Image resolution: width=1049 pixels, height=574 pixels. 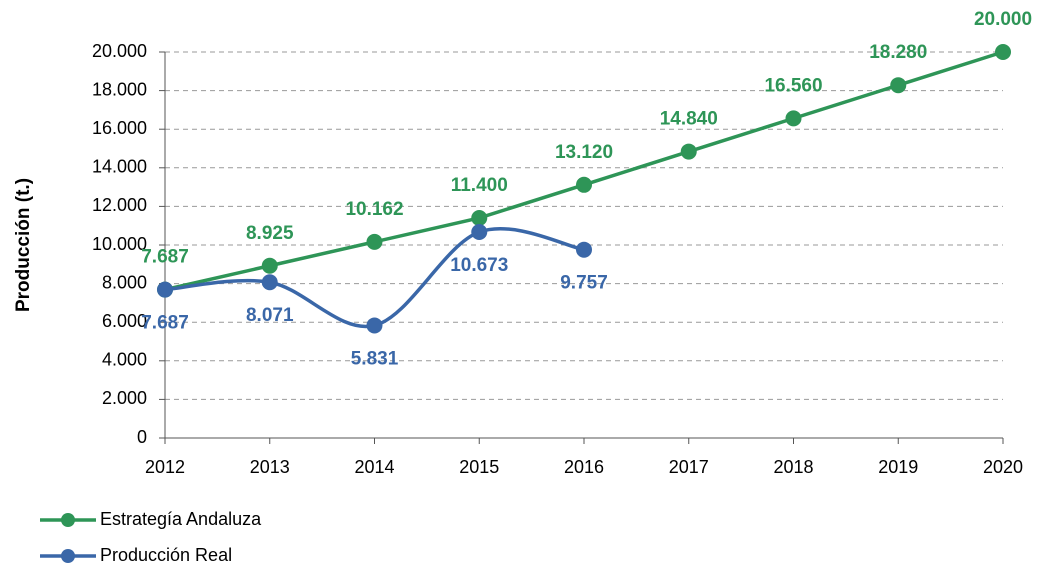 I want to click on y-tick-label: 20.000, so click(x=119, y=51).